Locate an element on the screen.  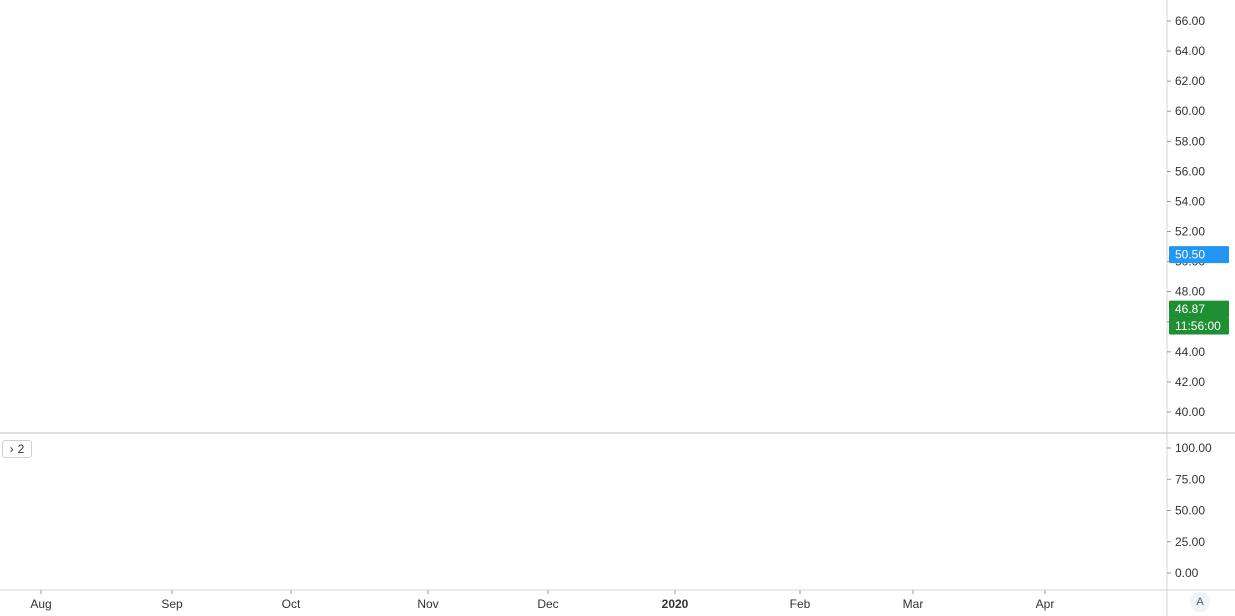
price-tick-label: 58.00 is located at coordinates (1190, 141).